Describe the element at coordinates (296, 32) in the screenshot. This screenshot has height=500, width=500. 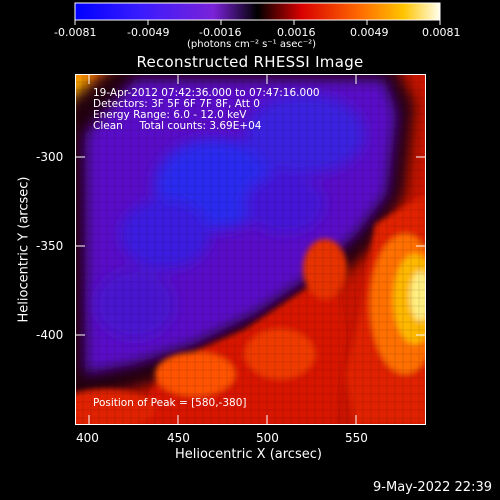
I see `colorbar-tick-label: 0.0016` at that location.